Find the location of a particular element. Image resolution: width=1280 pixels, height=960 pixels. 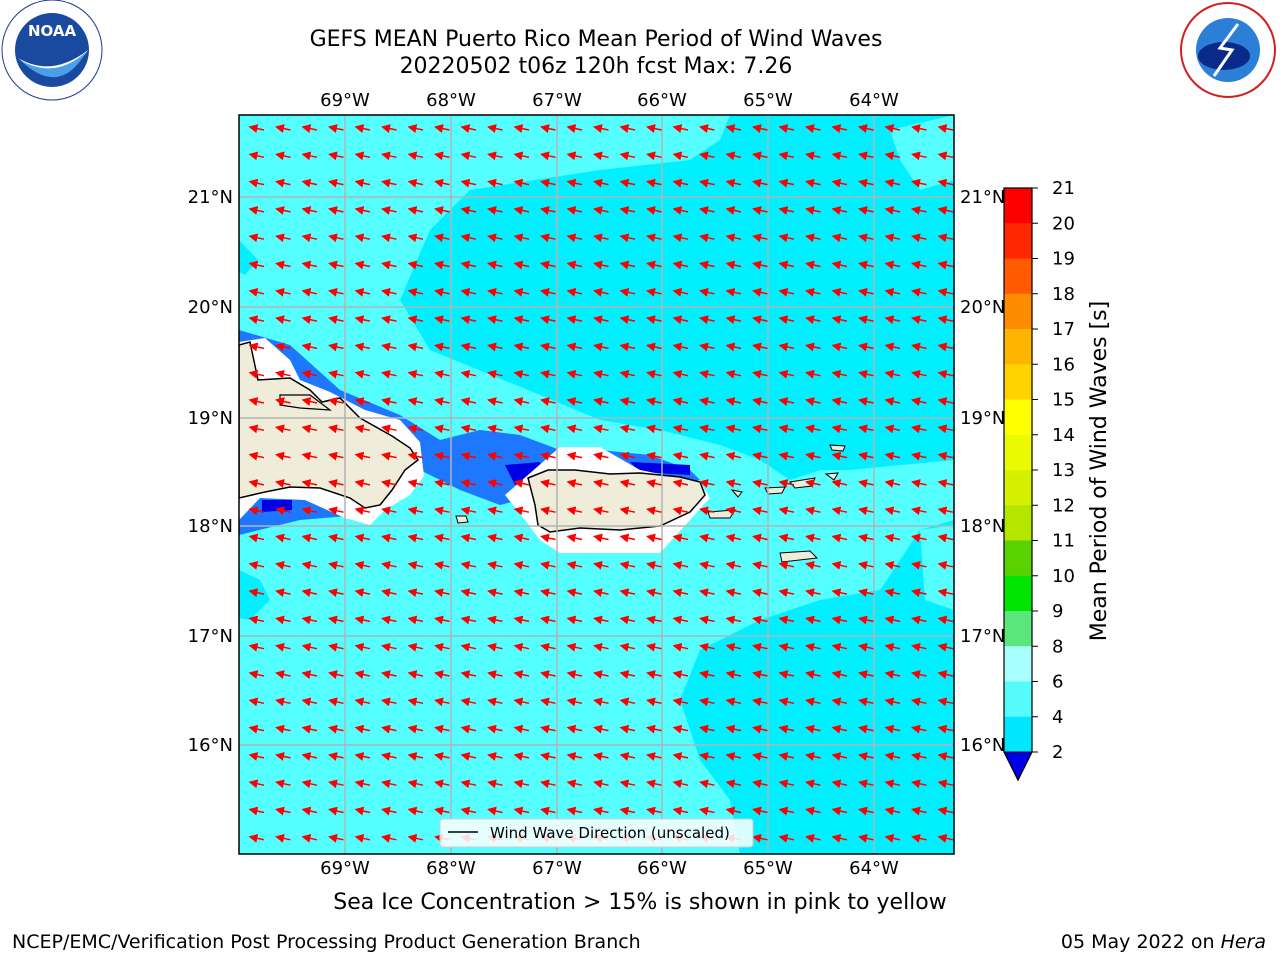

lat-label-right: 18°N is located at coordinates (982, 526).